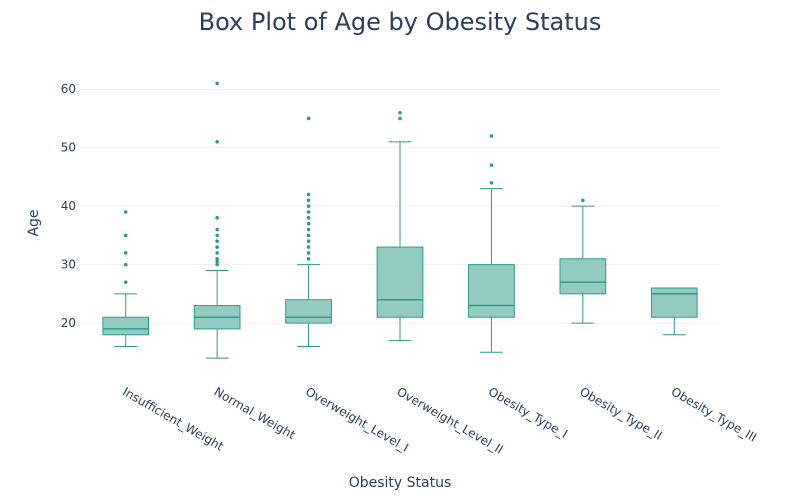  Describe the element at coordinates (400, 226) in the screenshot. I see `box-overweight-level-ii` at that location.